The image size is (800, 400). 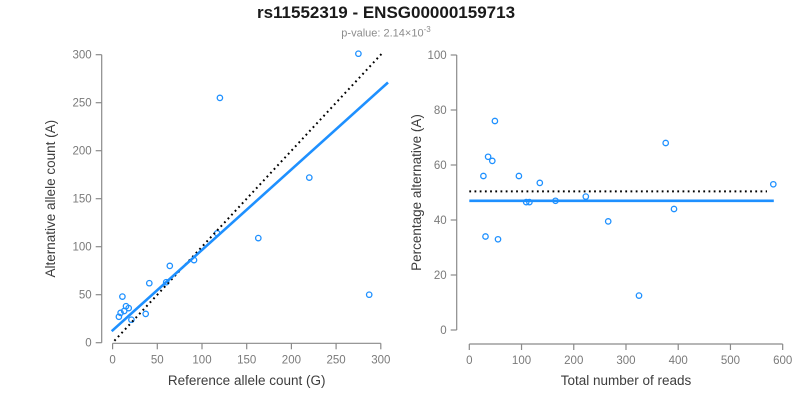 I want to click on x-tick-label: 50, so click(x=157, y=360).